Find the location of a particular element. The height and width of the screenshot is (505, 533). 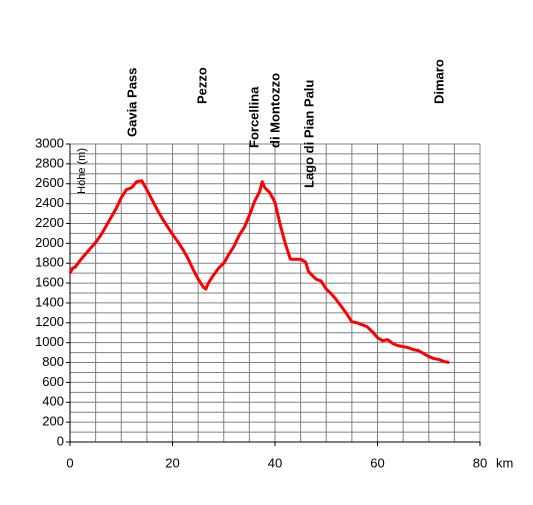

y-axis-label: Höhe (m) is located at coordinates (82, 171).